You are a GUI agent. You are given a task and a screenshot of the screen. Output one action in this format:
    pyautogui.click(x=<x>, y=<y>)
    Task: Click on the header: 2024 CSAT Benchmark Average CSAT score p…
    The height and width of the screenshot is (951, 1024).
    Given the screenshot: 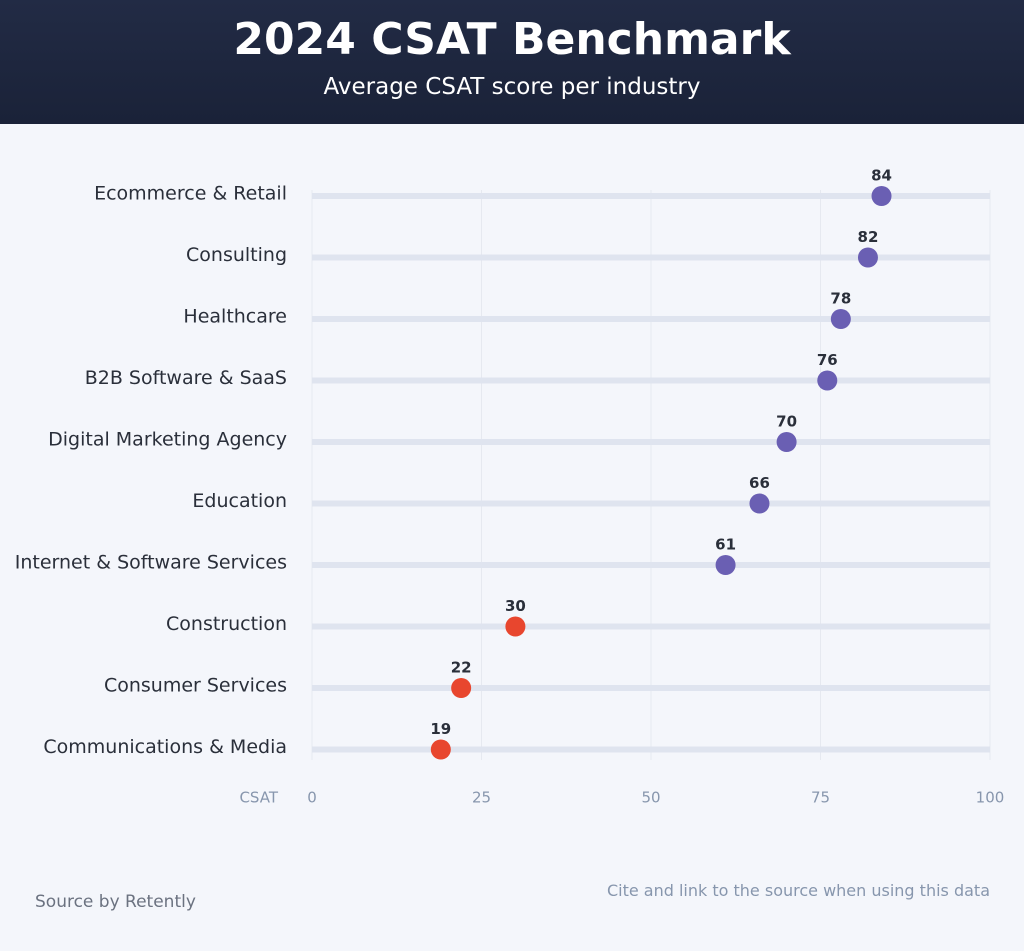 What is the action you would take?
    pyautogui.click(x=512, y=62)
    